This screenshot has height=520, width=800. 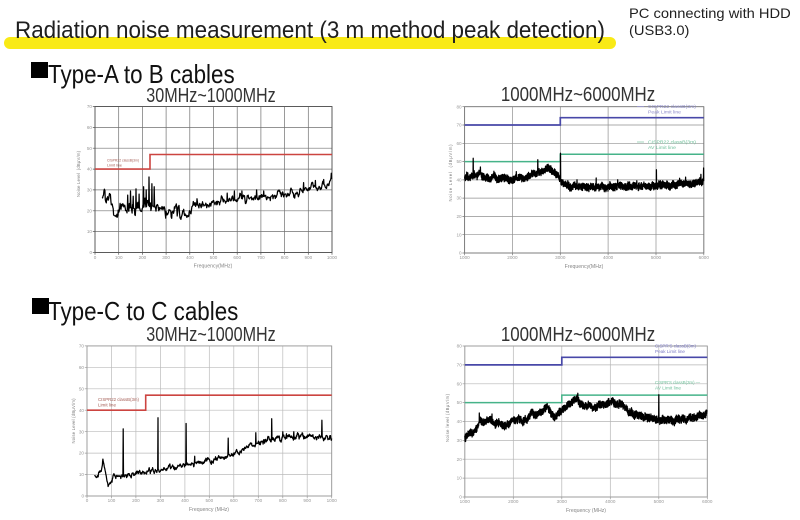 I want to click on svg-text: Noise level (dBμV/m), so click(x=447, y=417).